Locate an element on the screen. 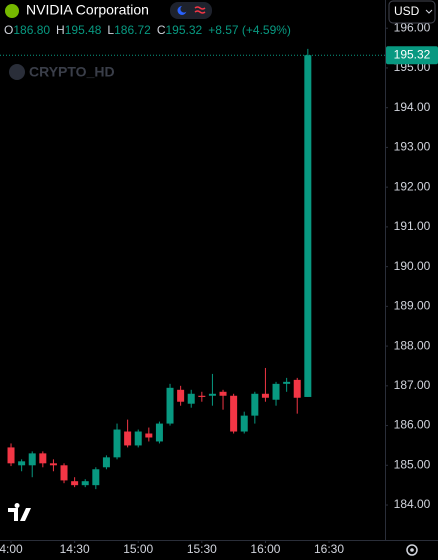  x-tick-label: 15:00 is located at coordinates (138, 549).